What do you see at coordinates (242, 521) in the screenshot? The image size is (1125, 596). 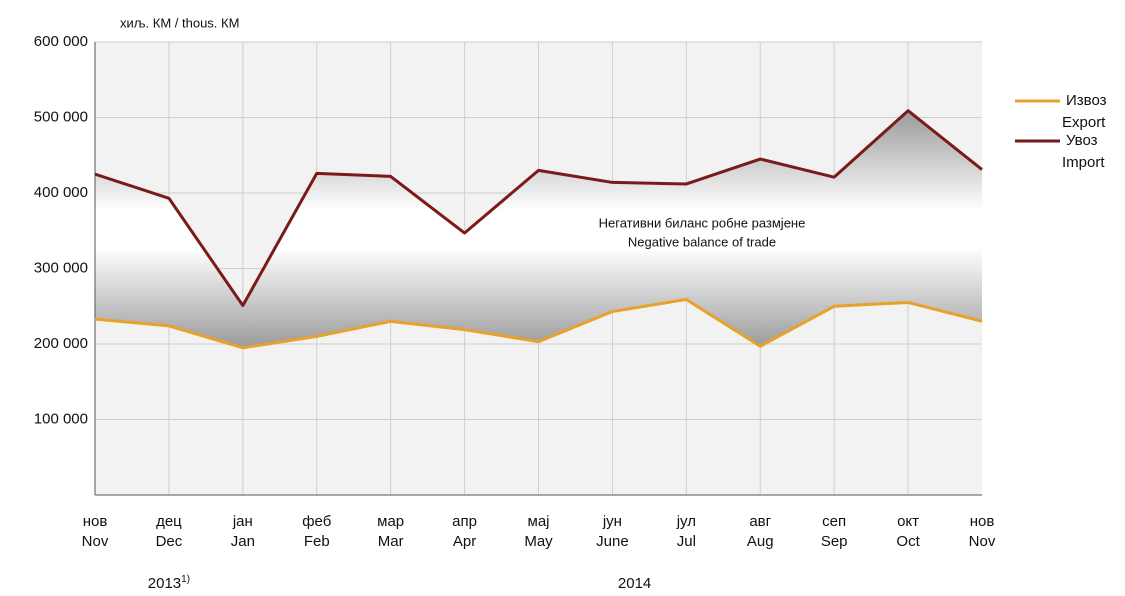 I see `x-tick-label: јан` at bounding box center [242, 521].